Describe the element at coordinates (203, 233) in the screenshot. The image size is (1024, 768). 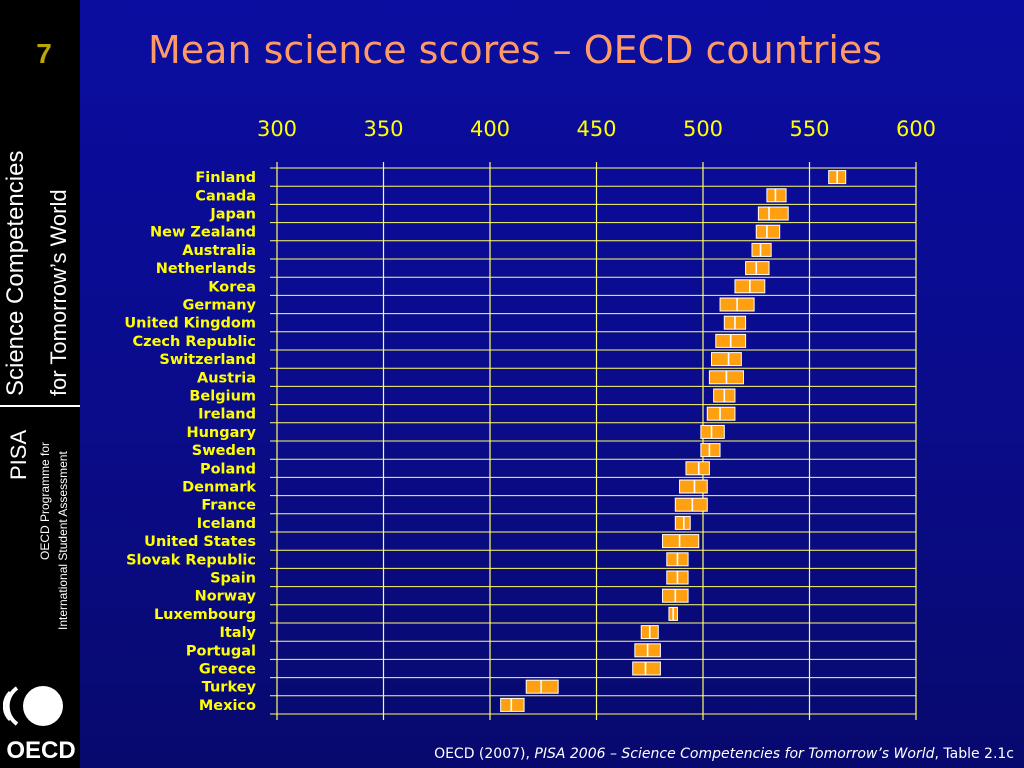
I see `country-label: New Zealand` at that location.